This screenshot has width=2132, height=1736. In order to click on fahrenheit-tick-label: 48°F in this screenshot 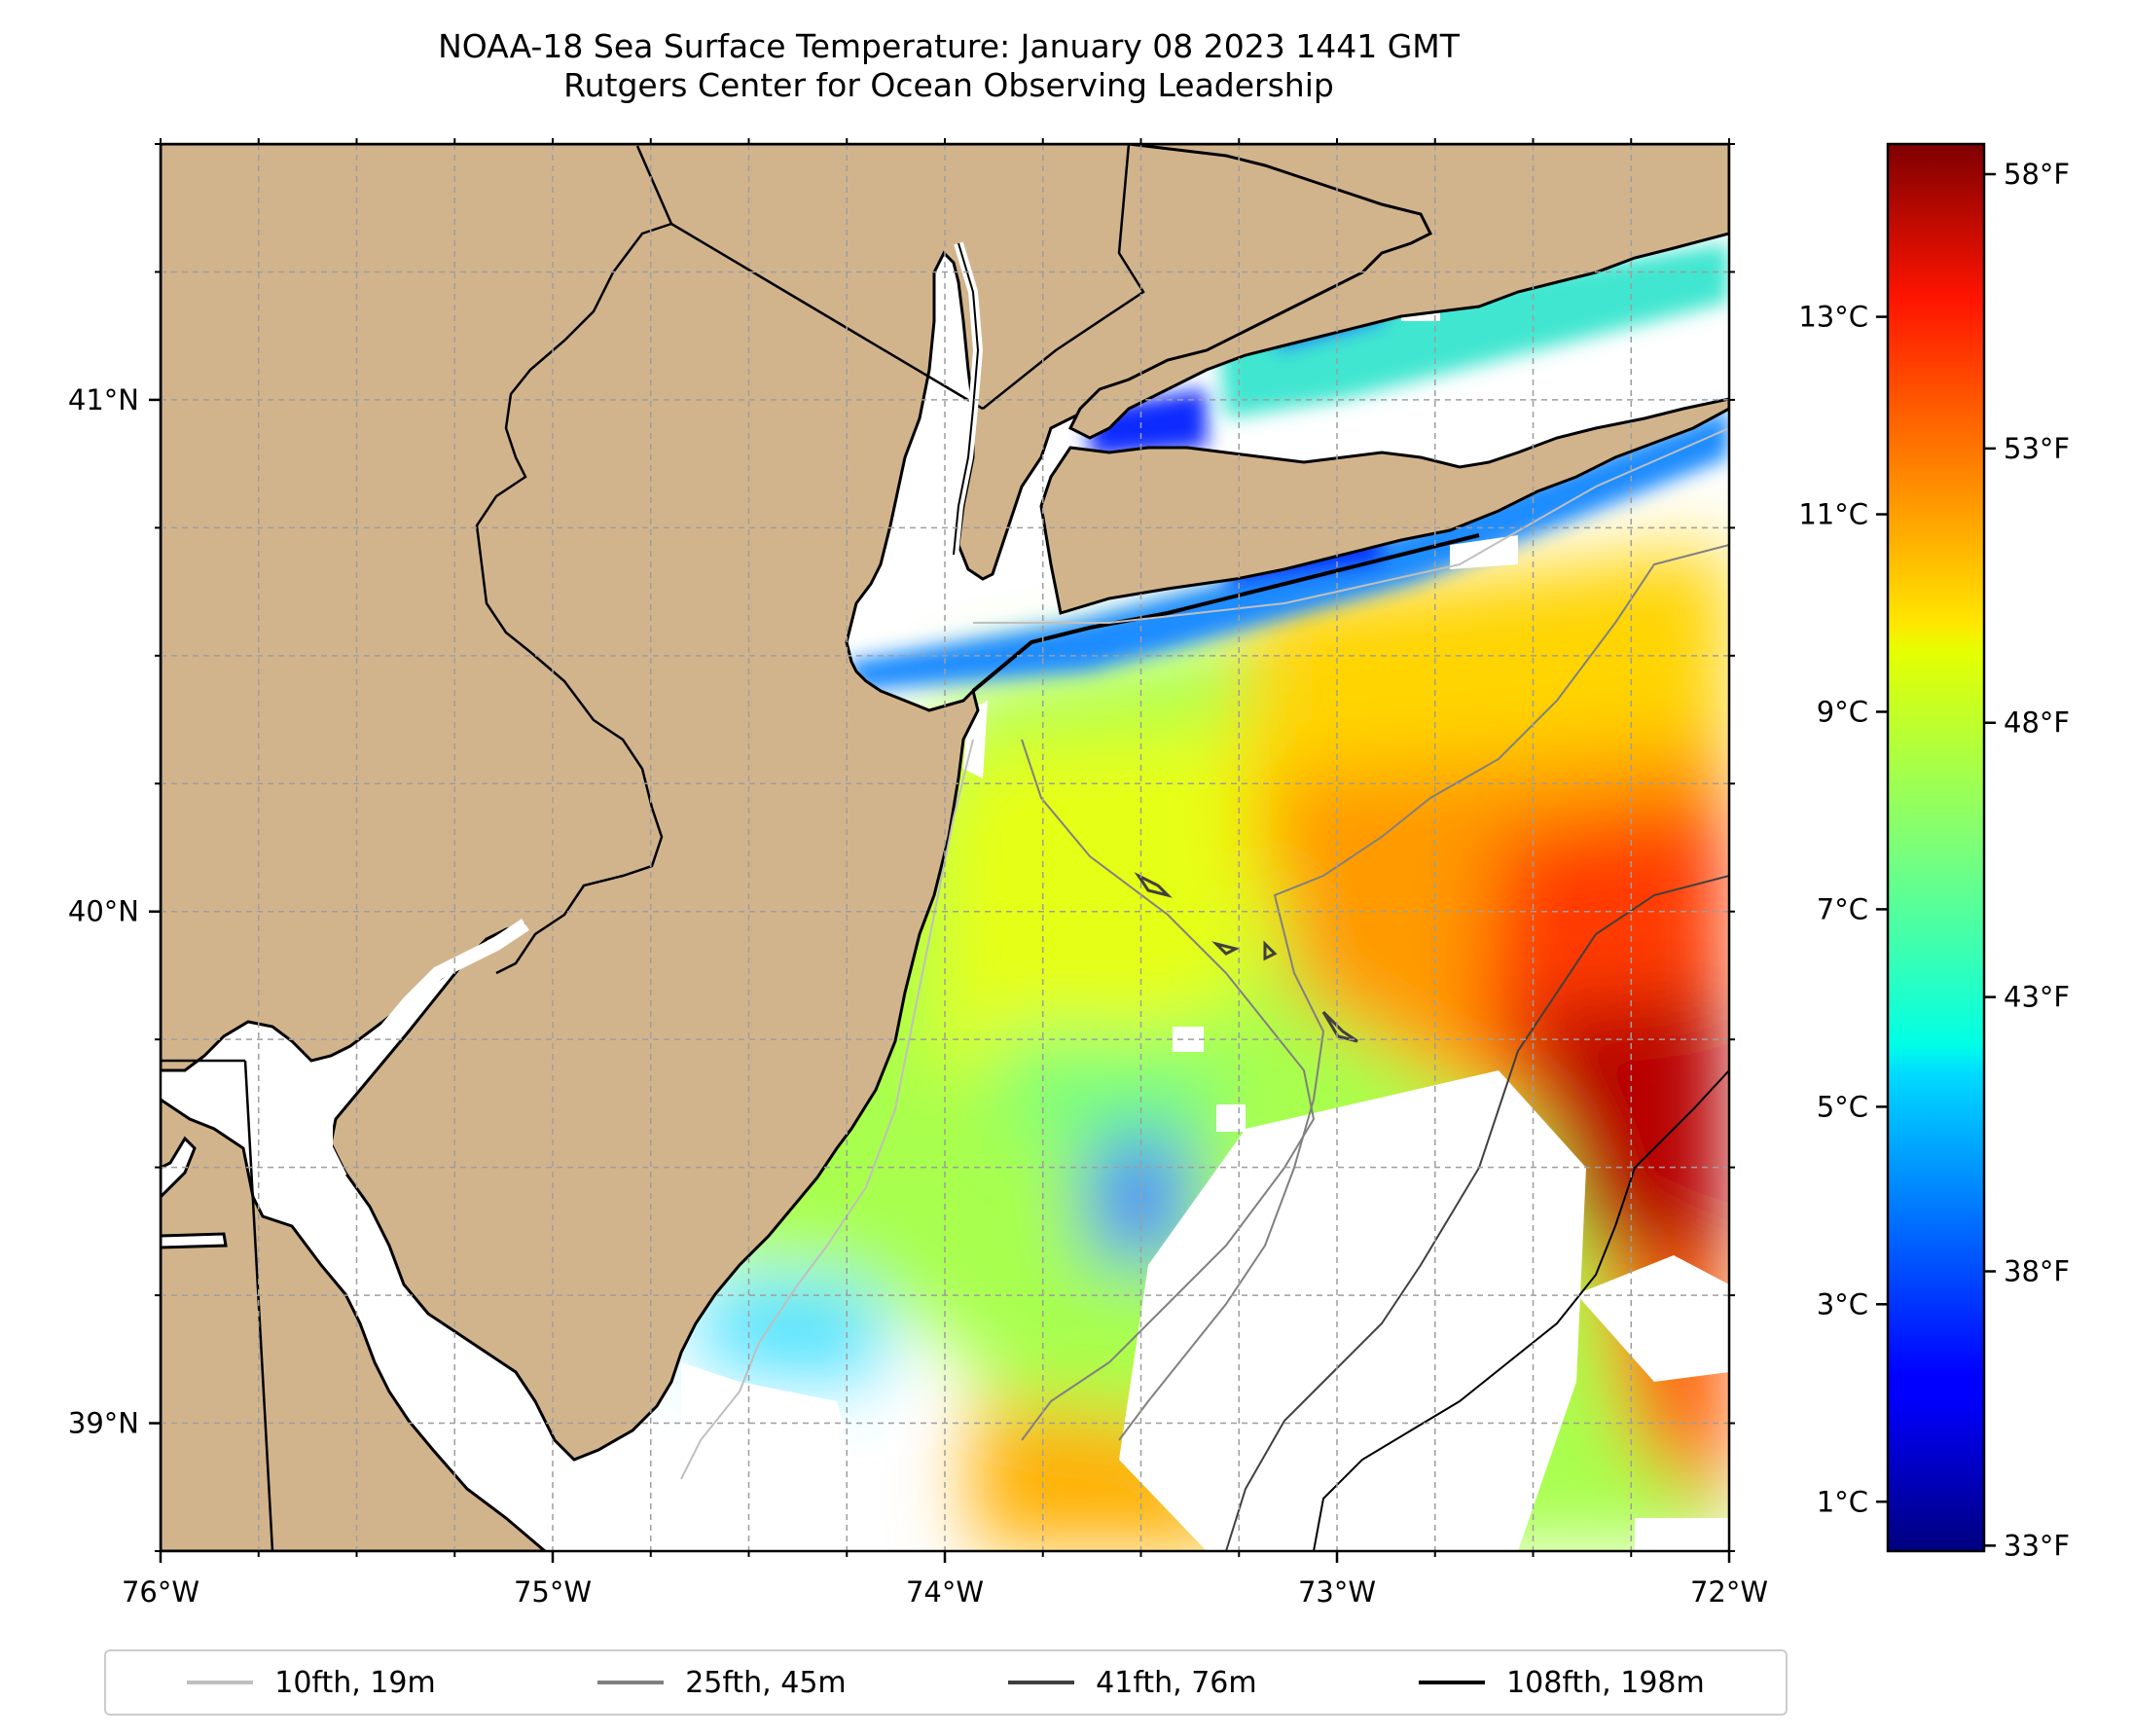, I will do `click(2037, 723)`.